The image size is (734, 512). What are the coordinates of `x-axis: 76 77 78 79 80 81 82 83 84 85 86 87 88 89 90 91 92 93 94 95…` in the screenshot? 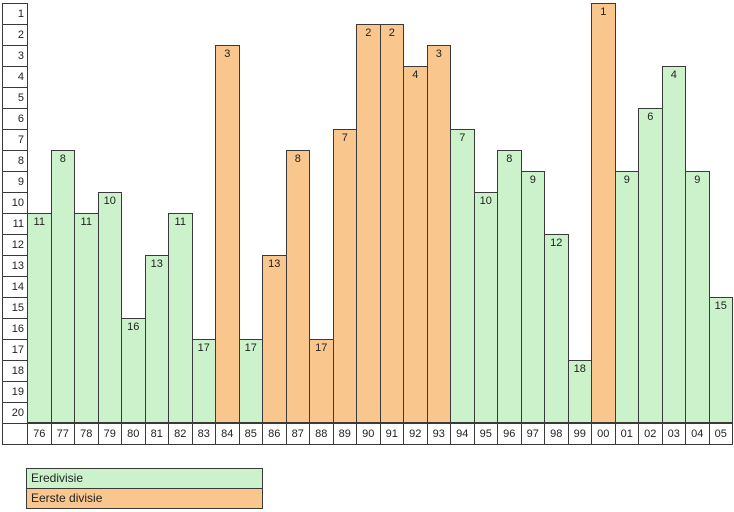 It's located at (367, 434).